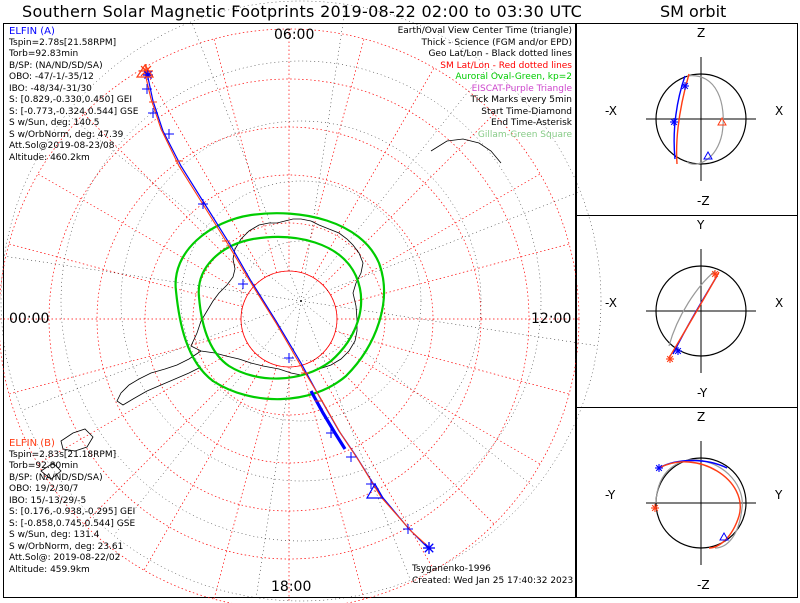 The image size is (800, 603). What do you see at coordinates (44, 54) in the screenshot?
I see `probe-a-info-line: Torb=92.83min` at bounding box center [44, 54].